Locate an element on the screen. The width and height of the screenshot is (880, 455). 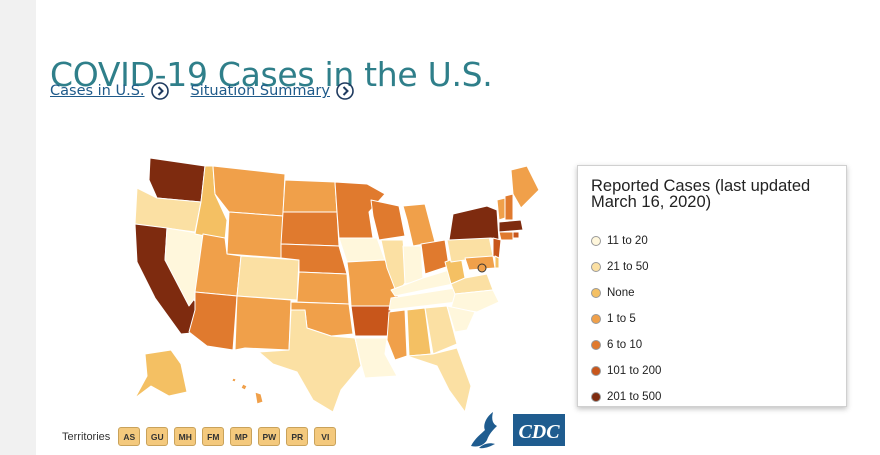
territories-label: Territories is located at coordinates (86, 436).